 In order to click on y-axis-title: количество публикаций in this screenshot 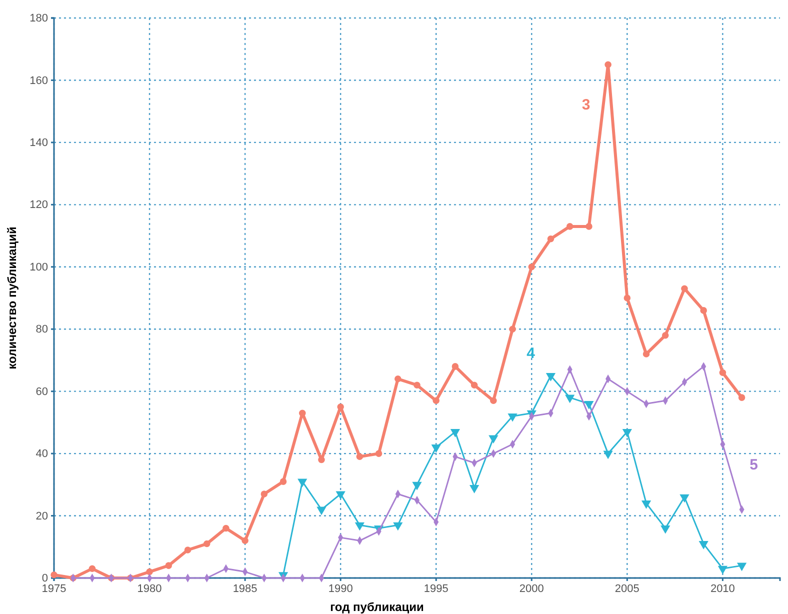, I will do `click(12, 298)`.